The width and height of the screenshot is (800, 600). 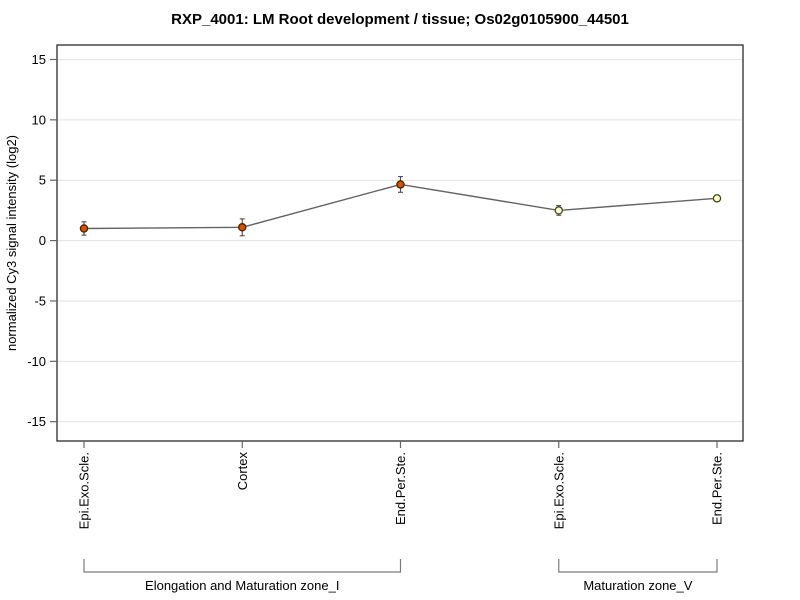 I want to click on y-tick-label: 10, so click(x=39, y=119).